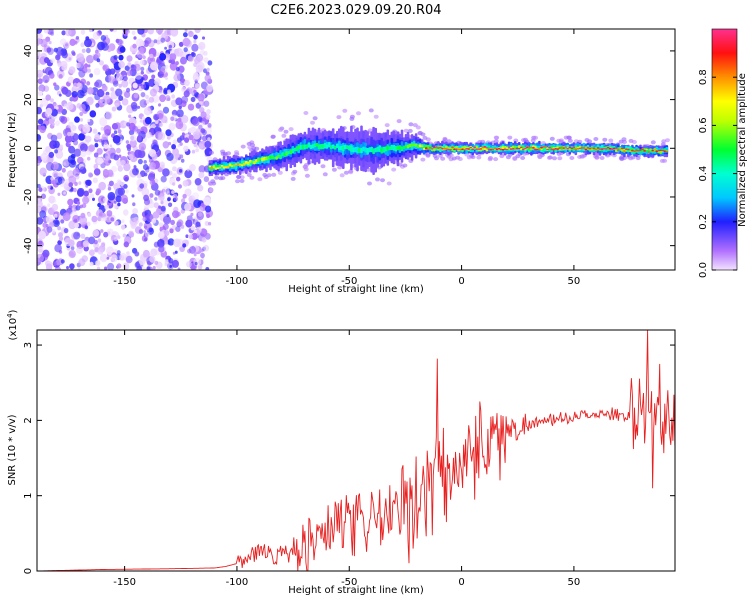 This screenshot has height=600, width=750. Describe the element at coordinates (717, 173) in the screenshot. I see `colorbar-ticks: 0.0 0.2 0.4 0.6 0.8` at that location.